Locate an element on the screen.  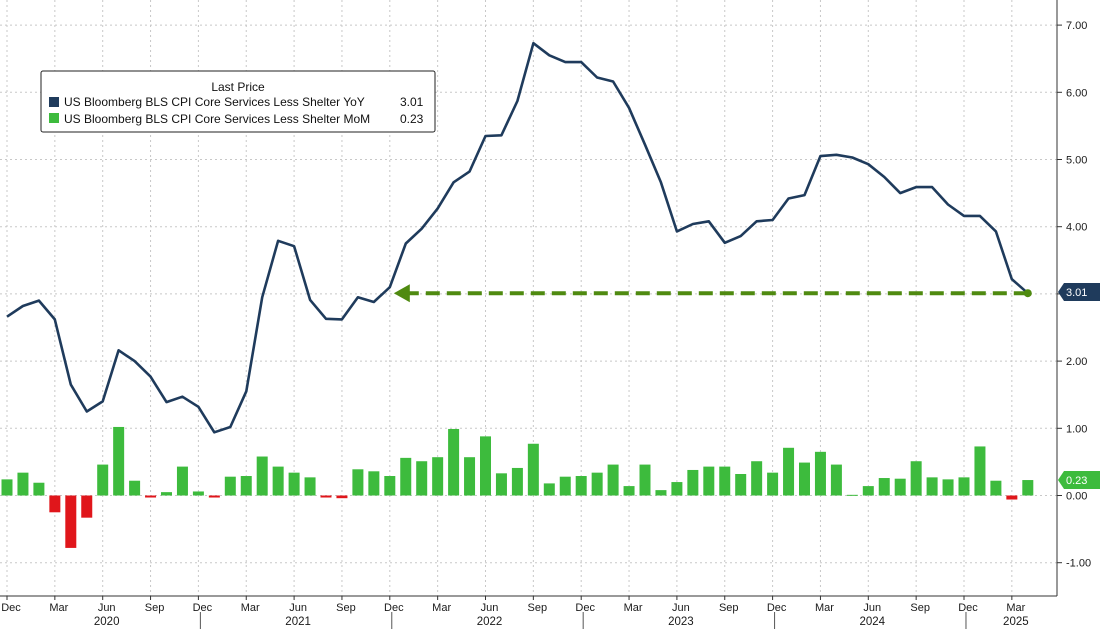
year-label: 2021 is located at coordinates (298, 622).